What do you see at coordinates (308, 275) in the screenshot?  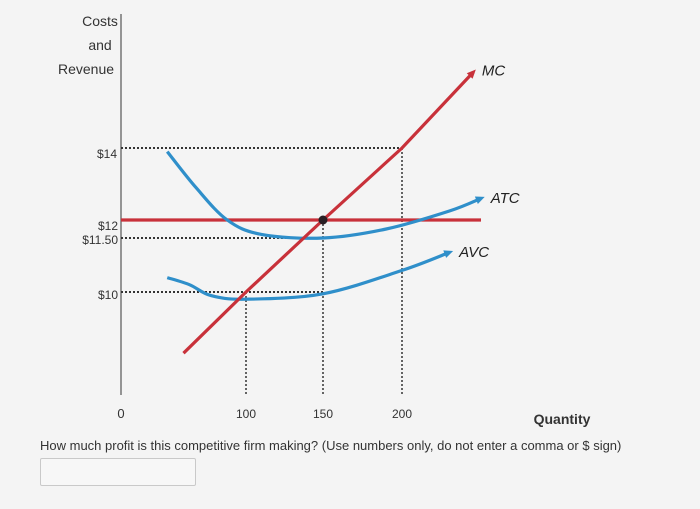 I see `avc-curve` at bounding box center [308, 275].